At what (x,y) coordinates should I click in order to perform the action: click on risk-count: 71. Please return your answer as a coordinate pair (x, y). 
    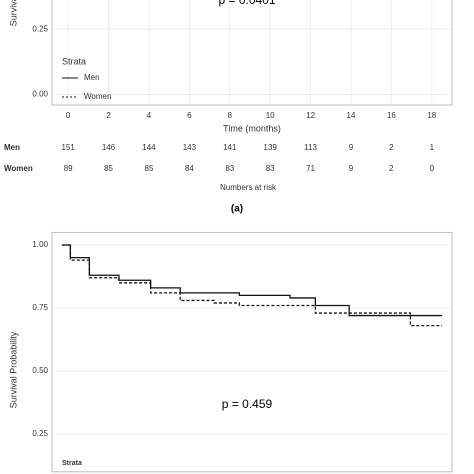
    Looking at the image, I should click on (310, 168).